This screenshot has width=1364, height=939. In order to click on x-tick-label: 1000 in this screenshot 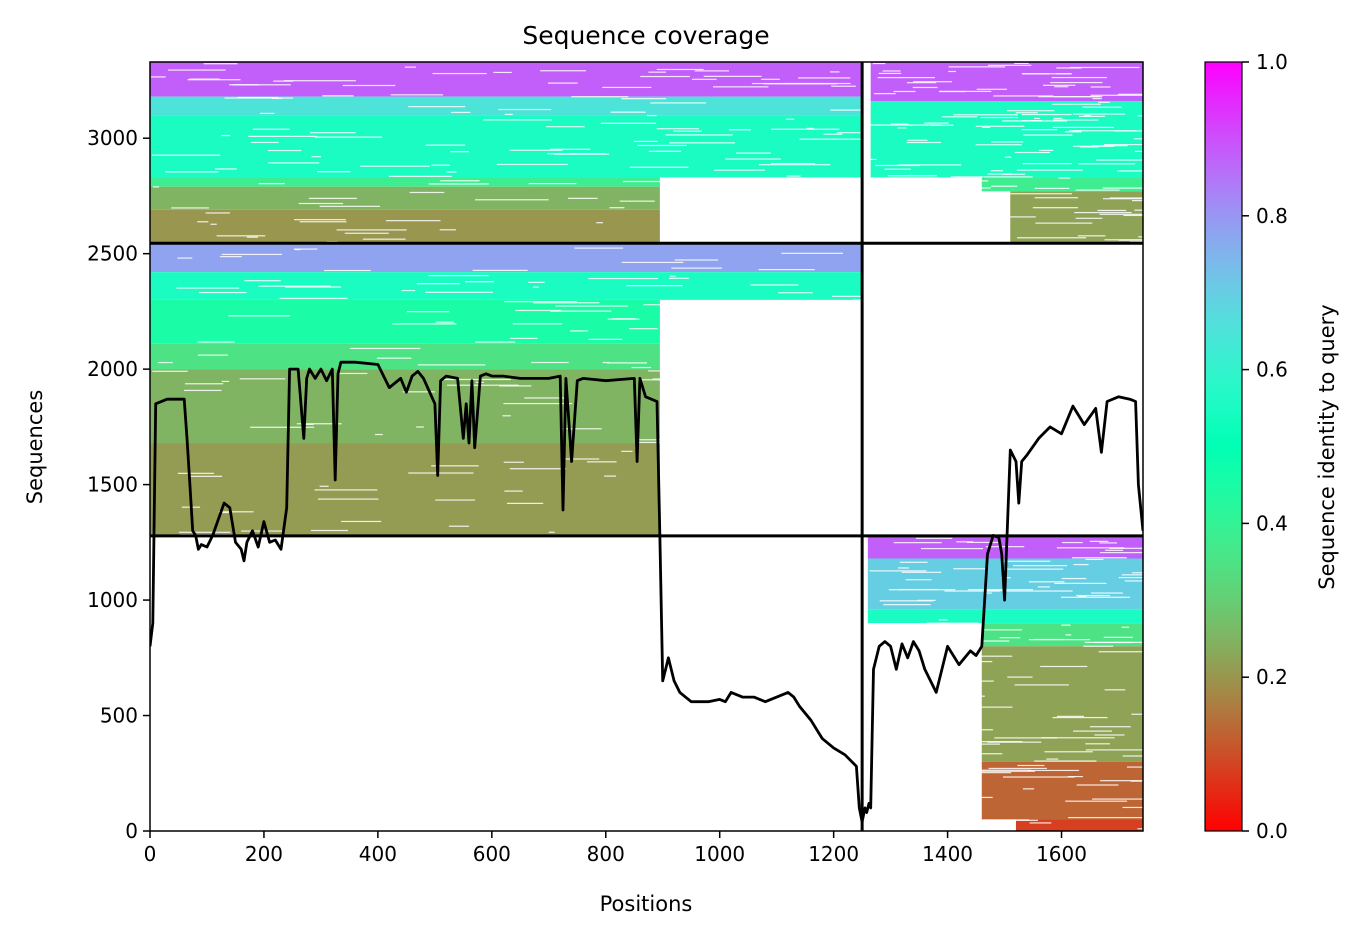, I will do `click(719, 854)`.